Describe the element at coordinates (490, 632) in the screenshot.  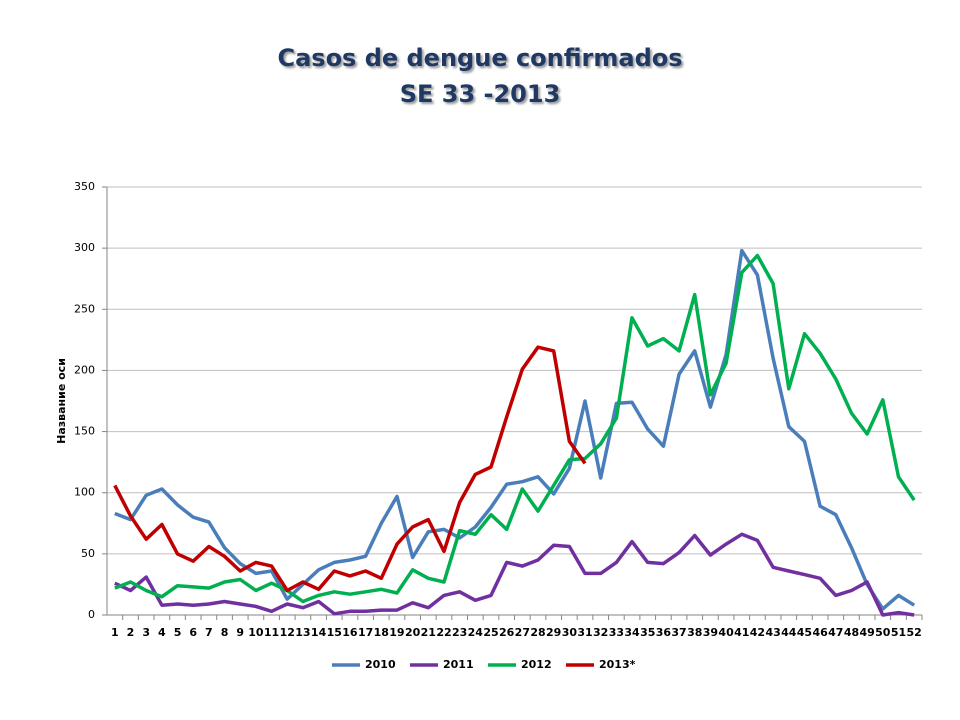
I see `x-tick-label: 25` at that location.